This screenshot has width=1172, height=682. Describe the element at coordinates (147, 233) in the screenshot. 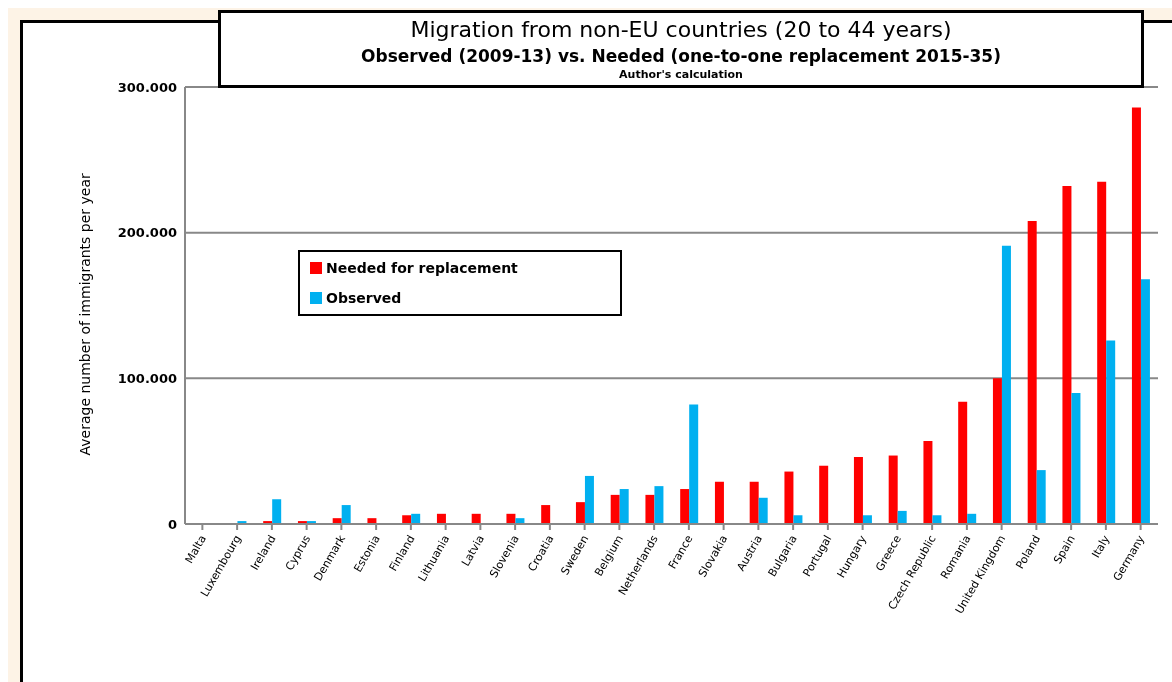

I see `y-tick-label: 200.000` at that location.